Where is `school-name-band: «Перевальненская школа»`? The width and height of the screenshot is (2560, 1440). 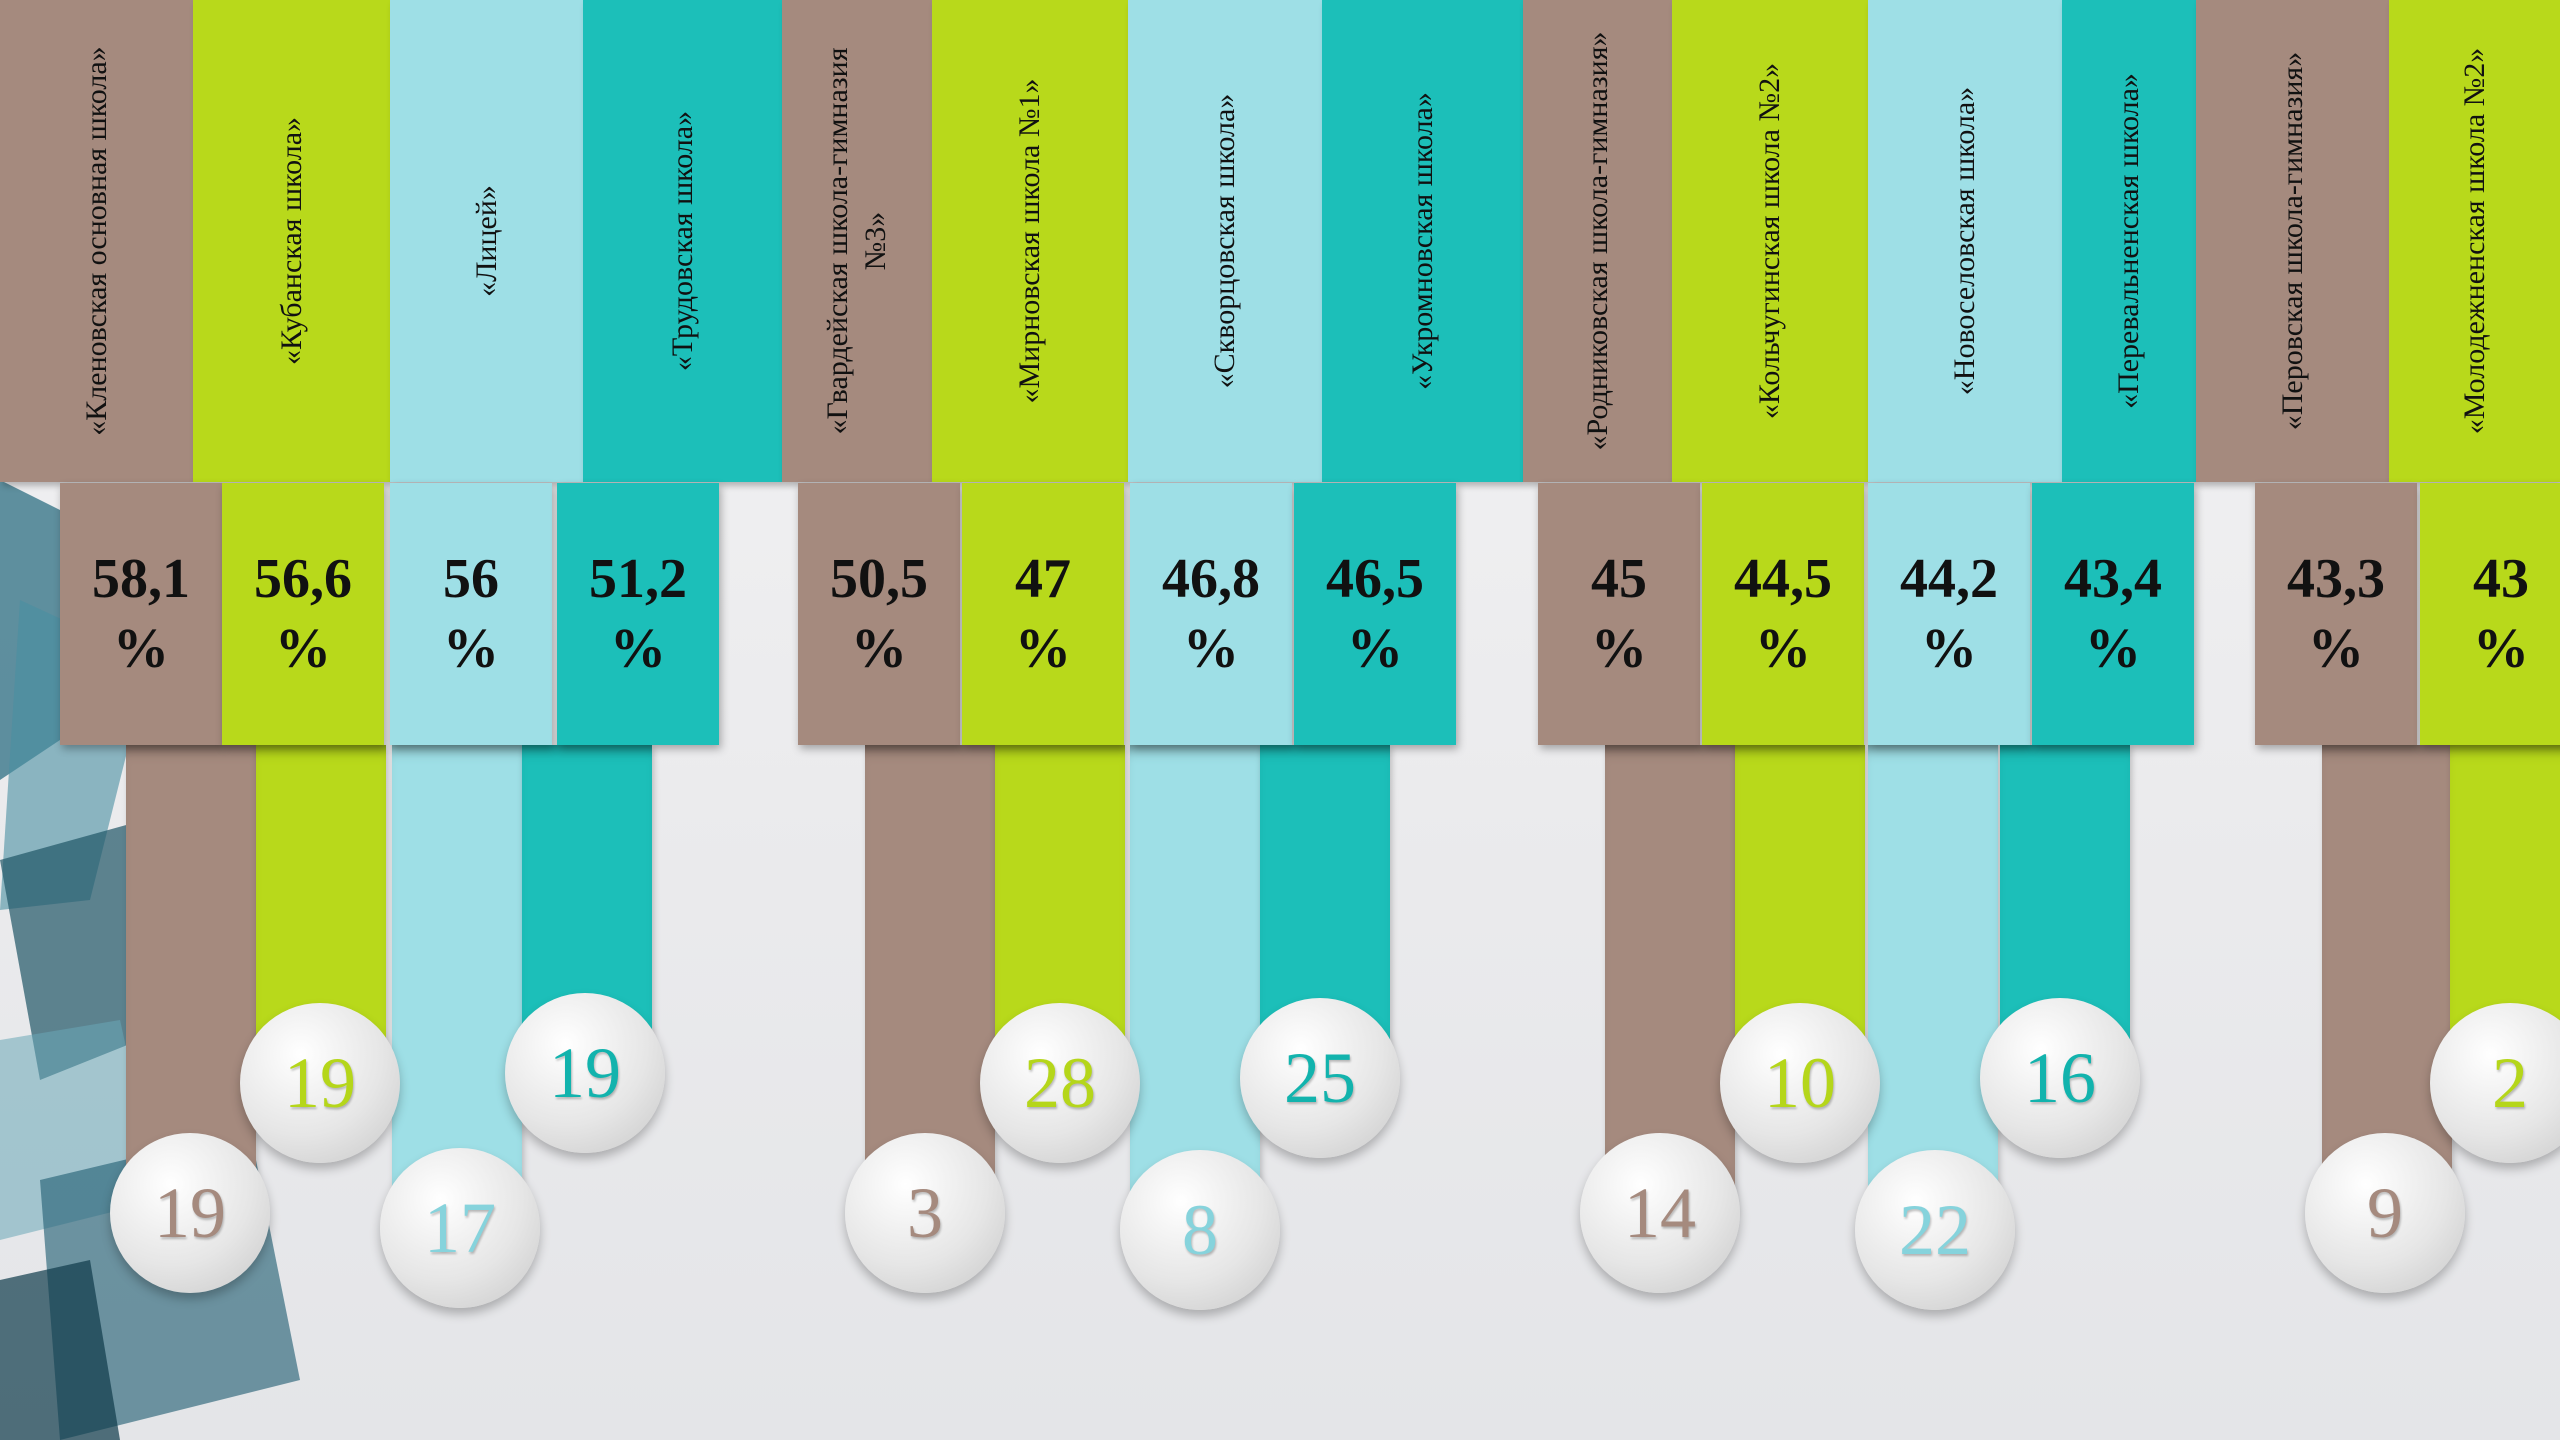 school-name-band: «Перевальненская школа» is located at coordinates (2129, 241).